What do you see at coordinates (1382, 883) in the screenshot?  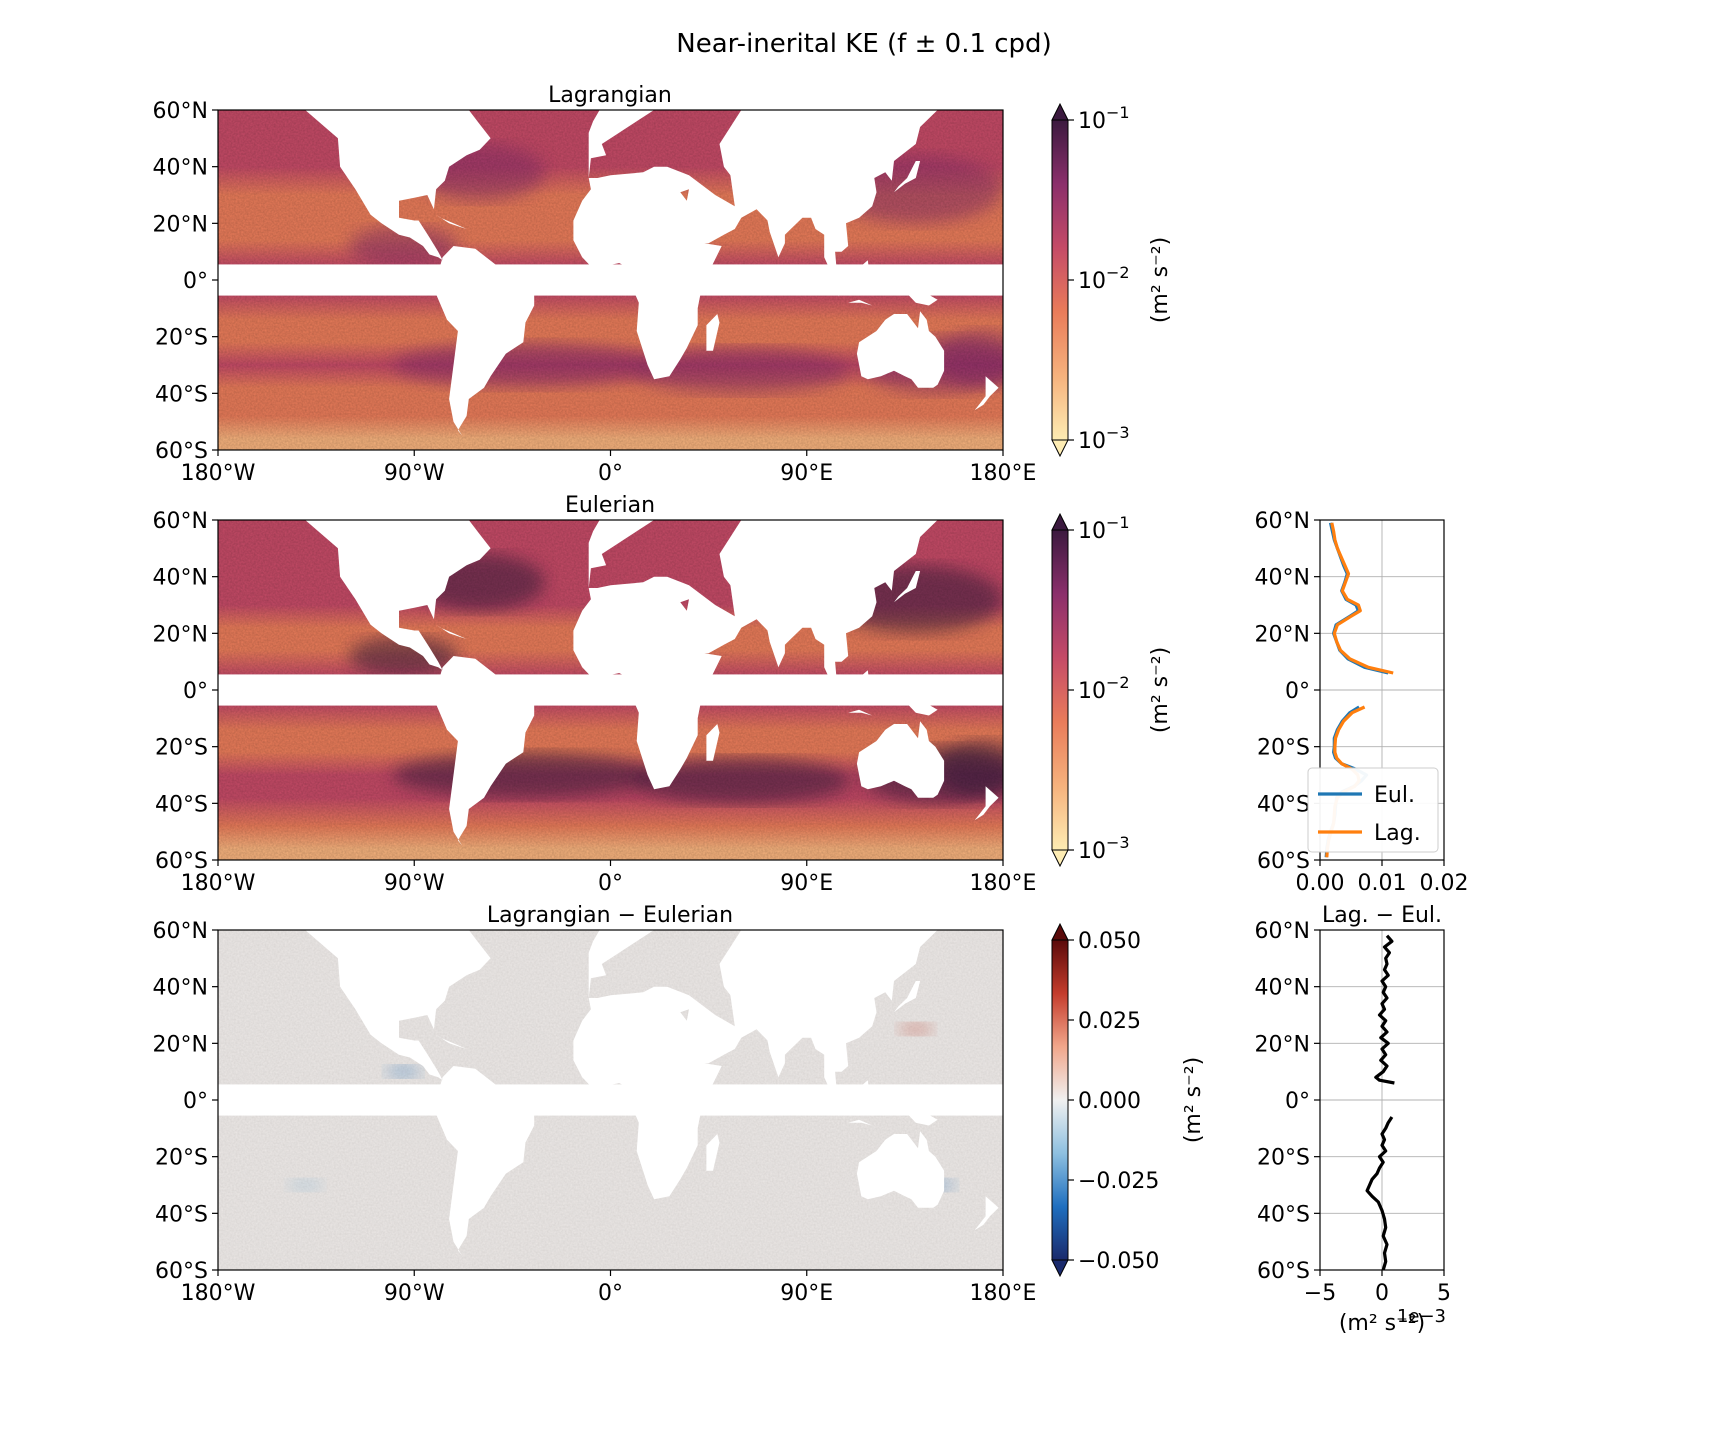 I see `x-tick-label: 0.01` at bounding box center [1382, 883].